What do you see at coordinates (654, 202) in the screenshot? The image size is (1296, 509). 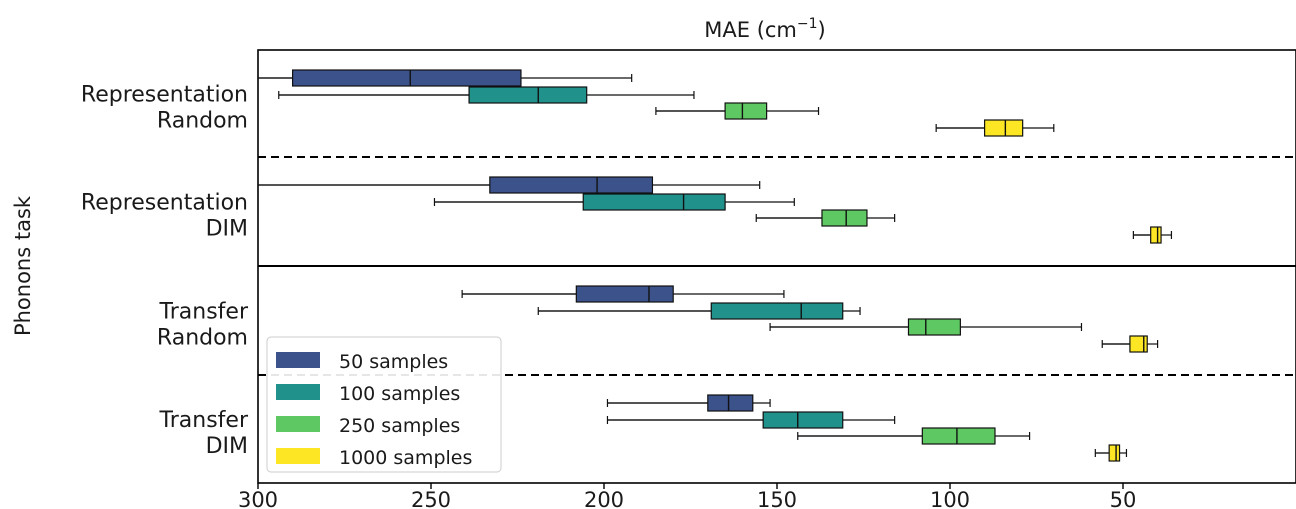 I see `box-g2-s2` at bounding box center [654, 202].